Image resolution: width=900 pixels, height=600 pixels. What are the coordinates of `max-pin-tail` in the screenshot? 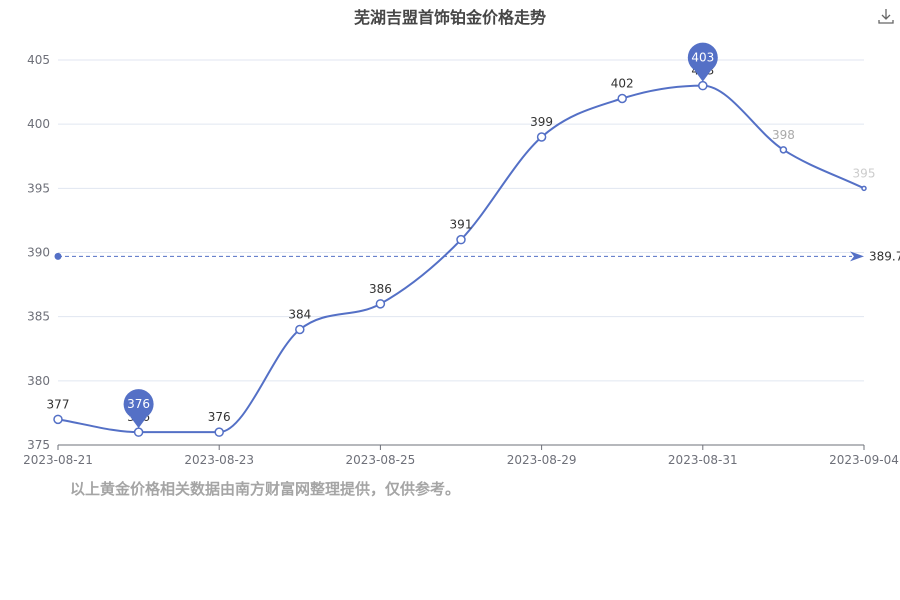 It's located at (703, 76).